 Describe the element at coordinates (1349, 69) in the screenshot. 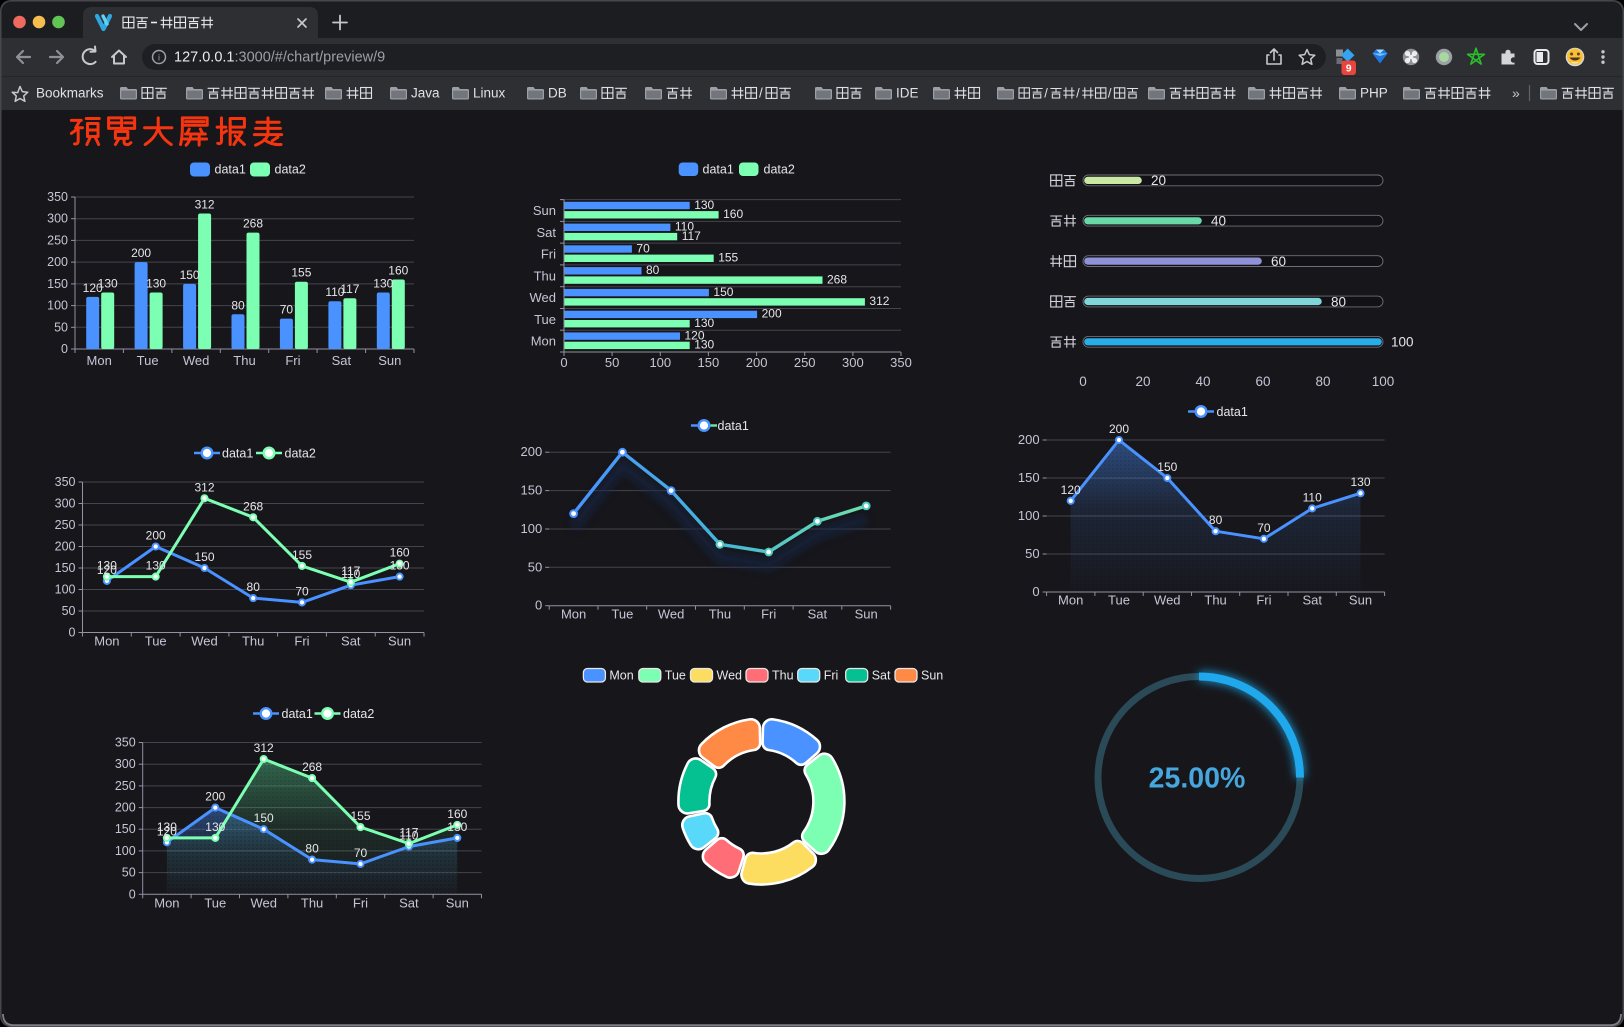

I see `svg-text: 9` at that location.